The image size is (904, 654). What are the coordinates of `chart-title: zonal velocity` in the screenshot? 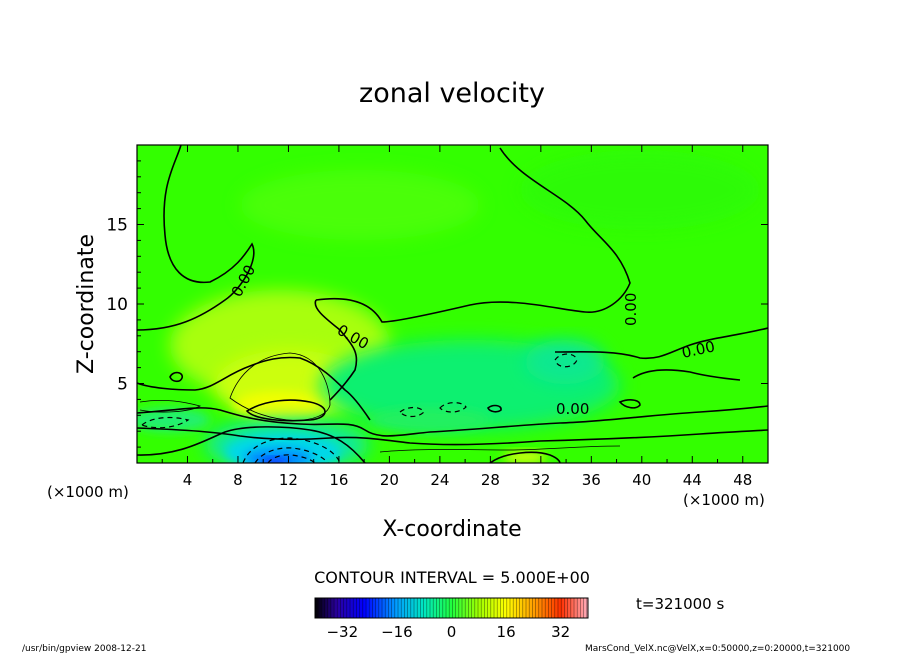 It's located at (452, 93).